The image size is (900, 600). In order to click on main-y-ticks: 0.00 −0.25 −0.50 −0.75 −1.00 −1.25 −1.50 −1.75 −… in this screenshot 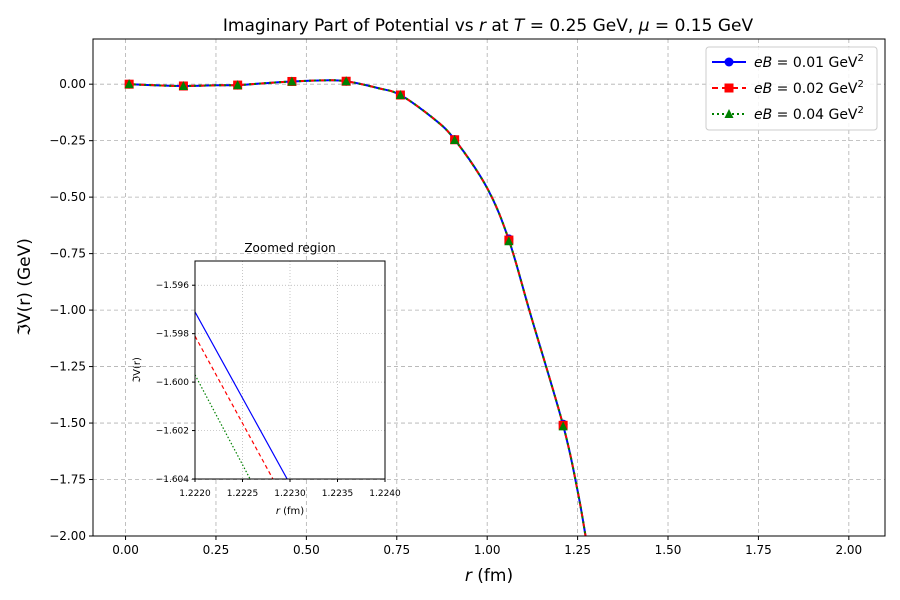, I will do `click(71, 310)`.